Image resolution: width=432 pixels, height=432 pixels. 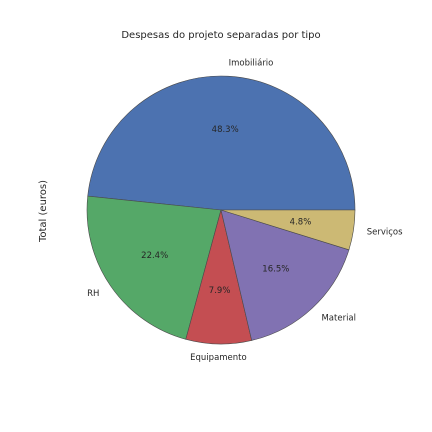 What do you see at coordinates (301, 223) in the screenshot?
I see `pct-label-servicos: 4.8%` at bounding box center [301, 223].